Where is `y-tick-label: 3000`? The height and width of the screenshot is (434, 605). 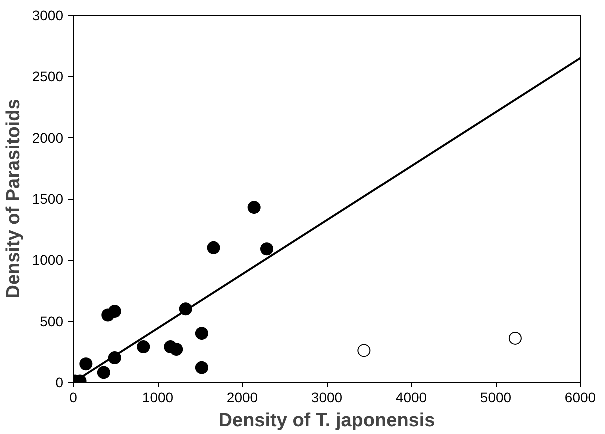 y-tick-label: 3000 is located at coordinates (48, 16).